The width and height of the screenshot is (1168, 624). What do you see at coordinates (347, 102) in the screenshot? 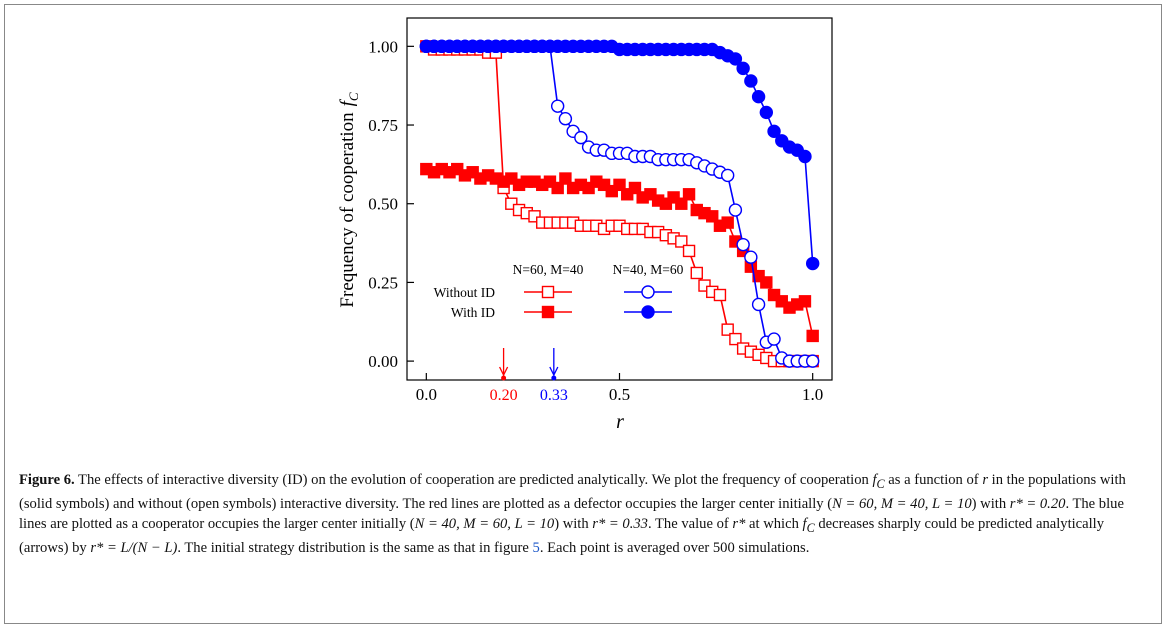
I see `y-axis-symbol: f` at bounding box center [347, 102].